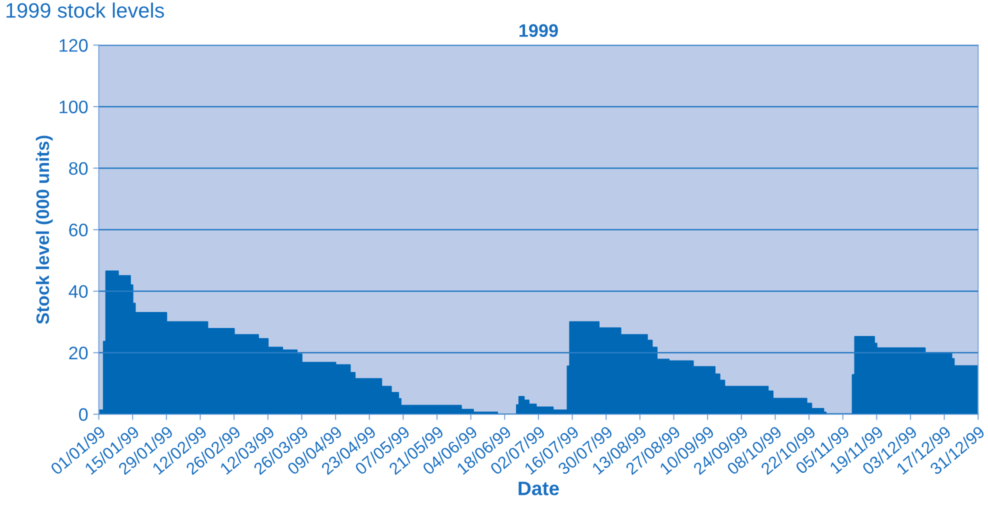  I want to click on y-tick-label: 20, so click(78, 353).